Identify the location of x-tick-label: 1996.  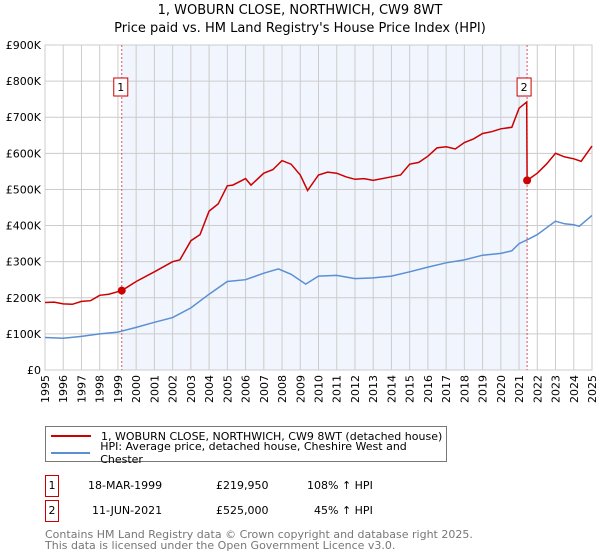
(63, 389).